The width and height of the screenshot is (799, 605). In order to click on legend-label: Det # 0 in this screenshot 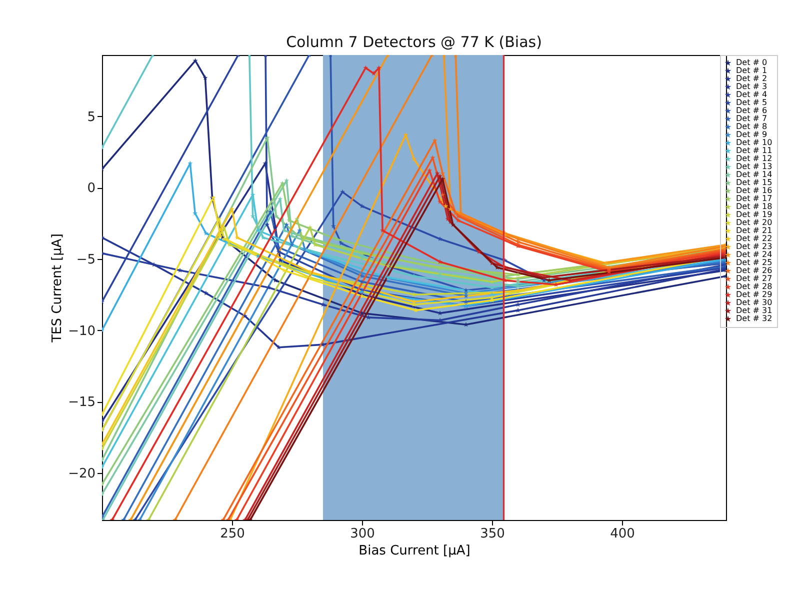, I will do `click(752, 62)`.